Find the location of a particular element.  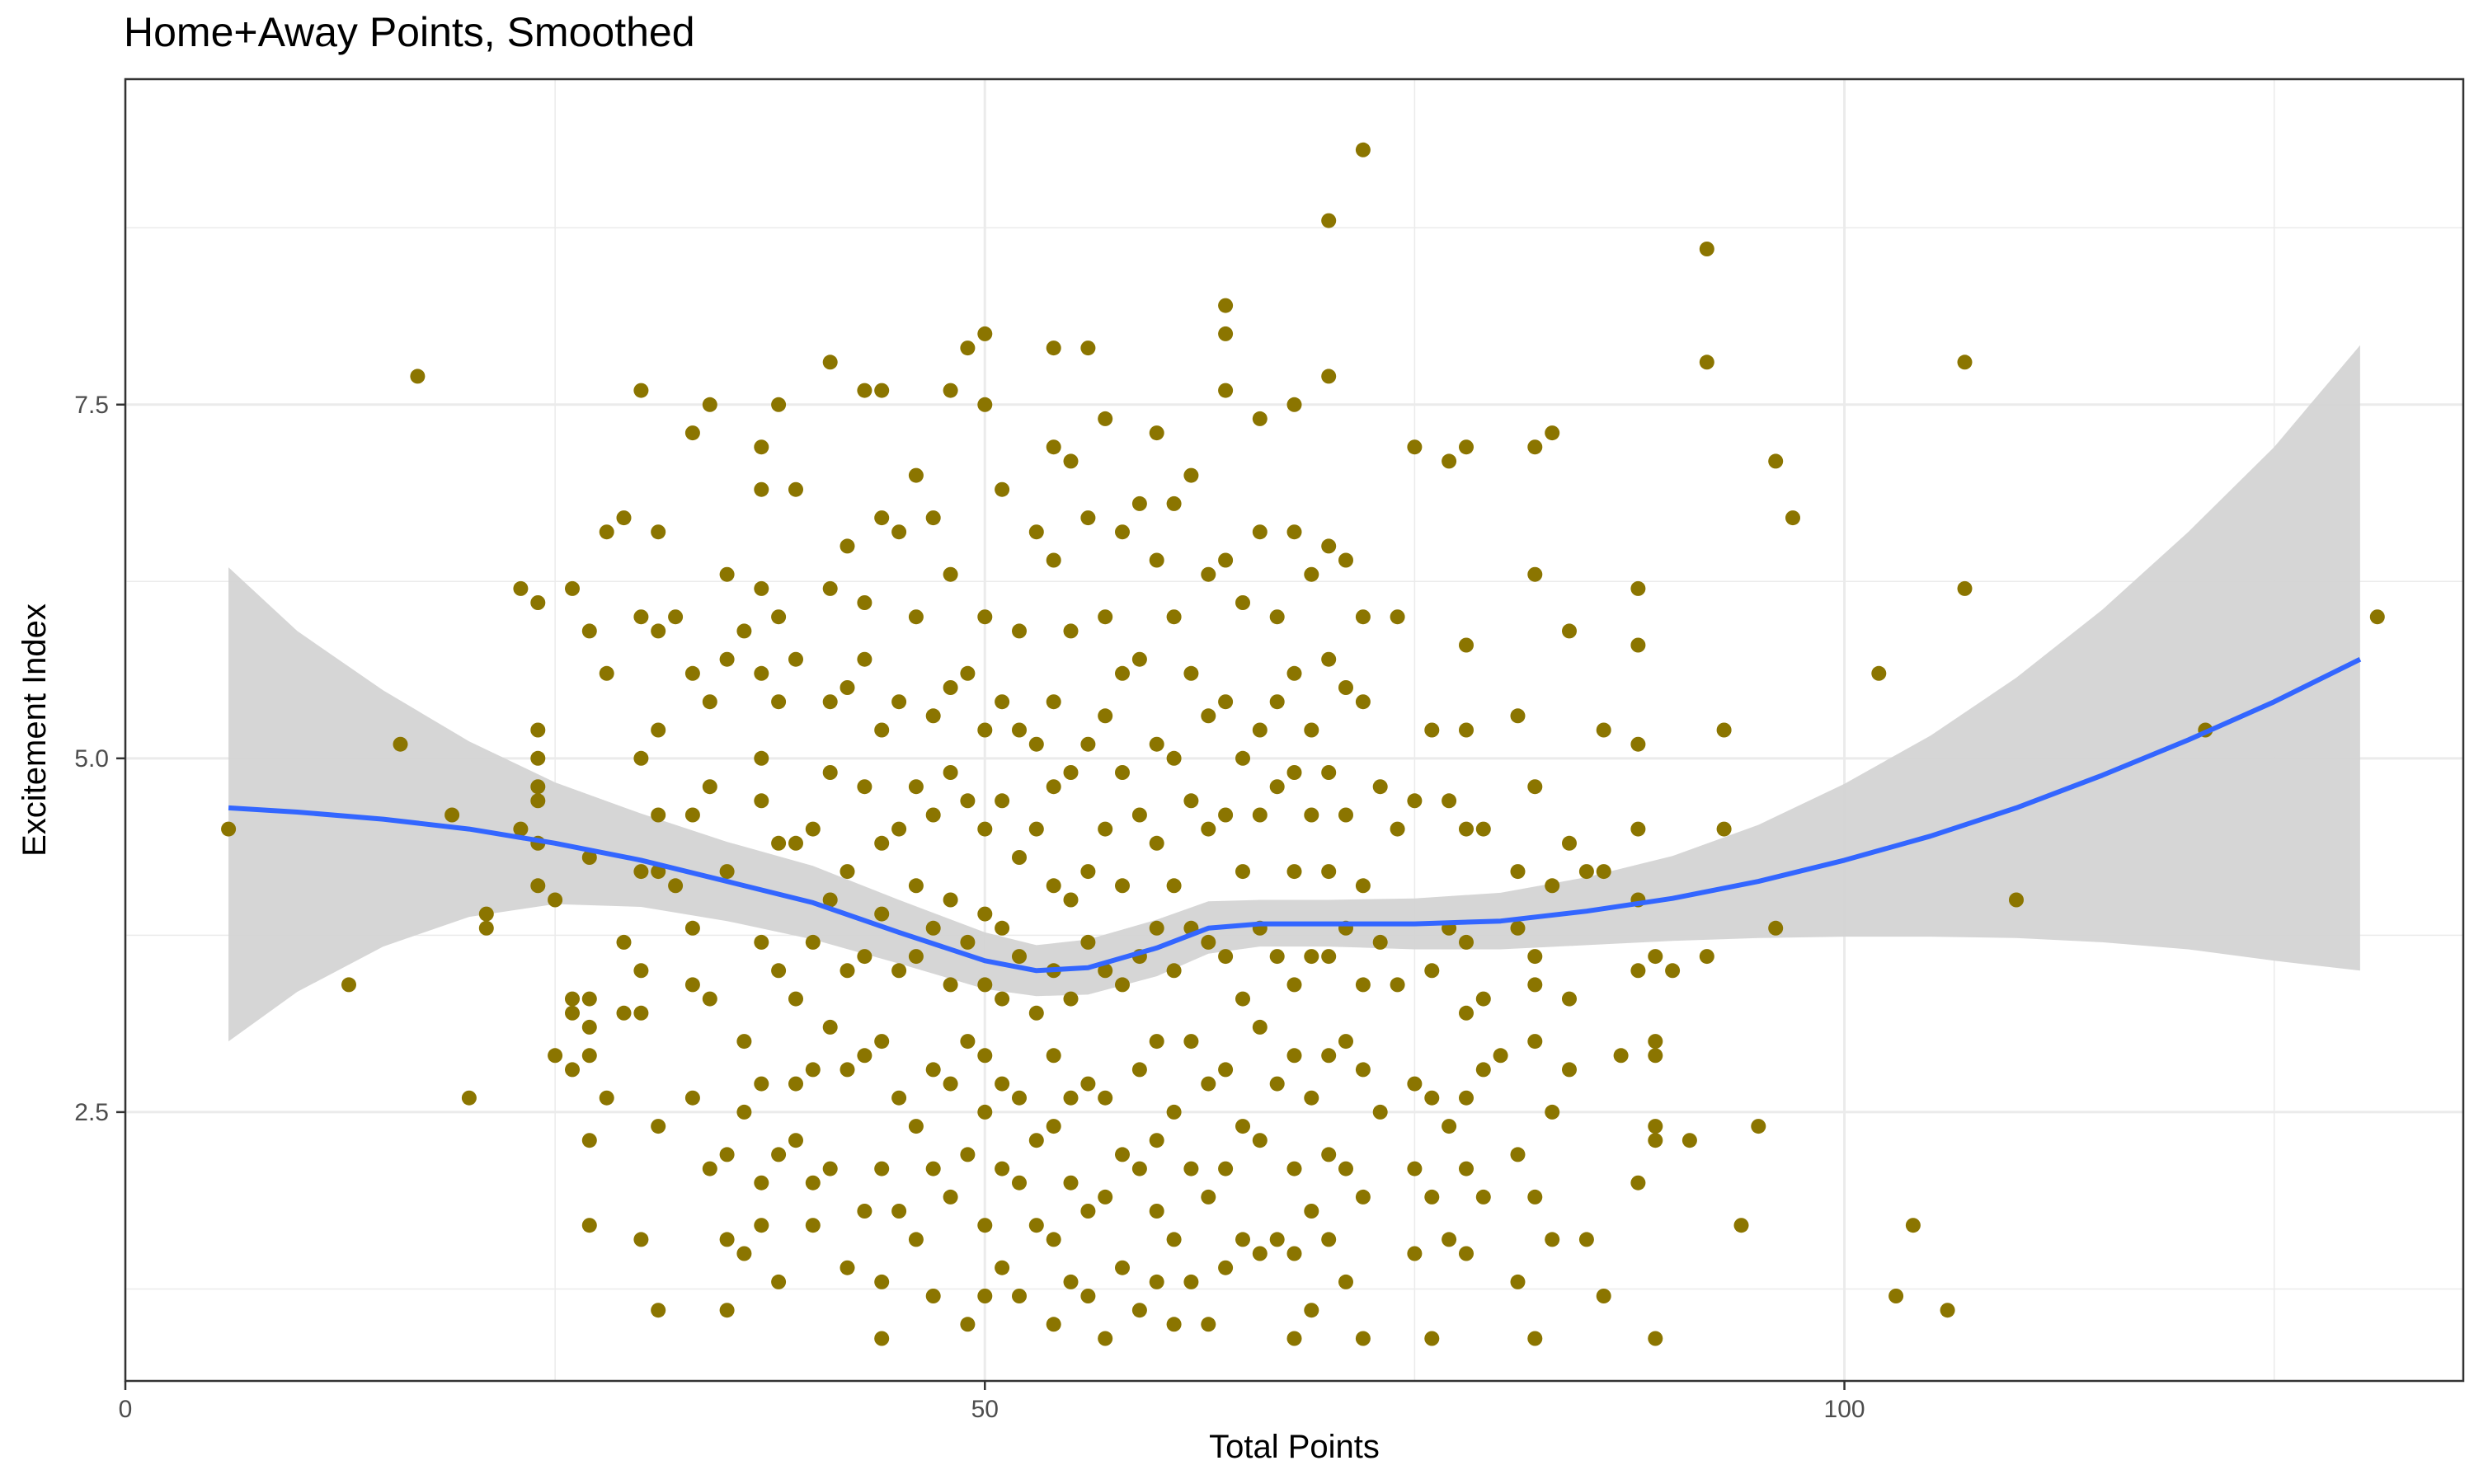

x-axis-title: Total Points is located at coordinates (1294, 1447).